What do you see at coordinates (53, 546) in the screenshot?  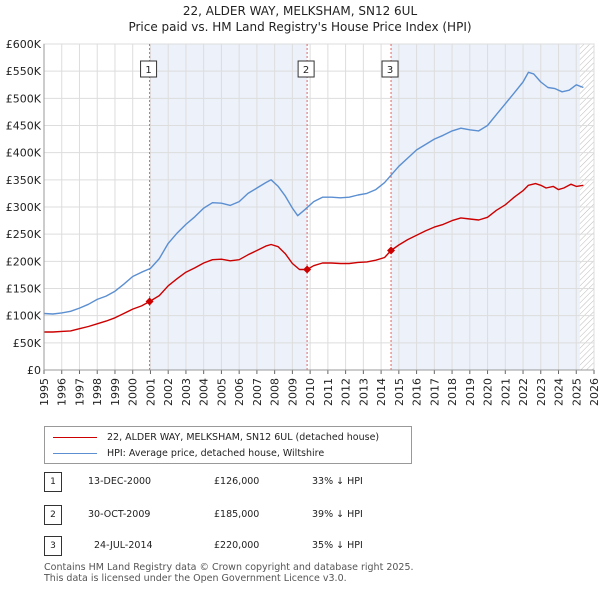 I see `sale-badge: 3` at bounding box center [53, 546].